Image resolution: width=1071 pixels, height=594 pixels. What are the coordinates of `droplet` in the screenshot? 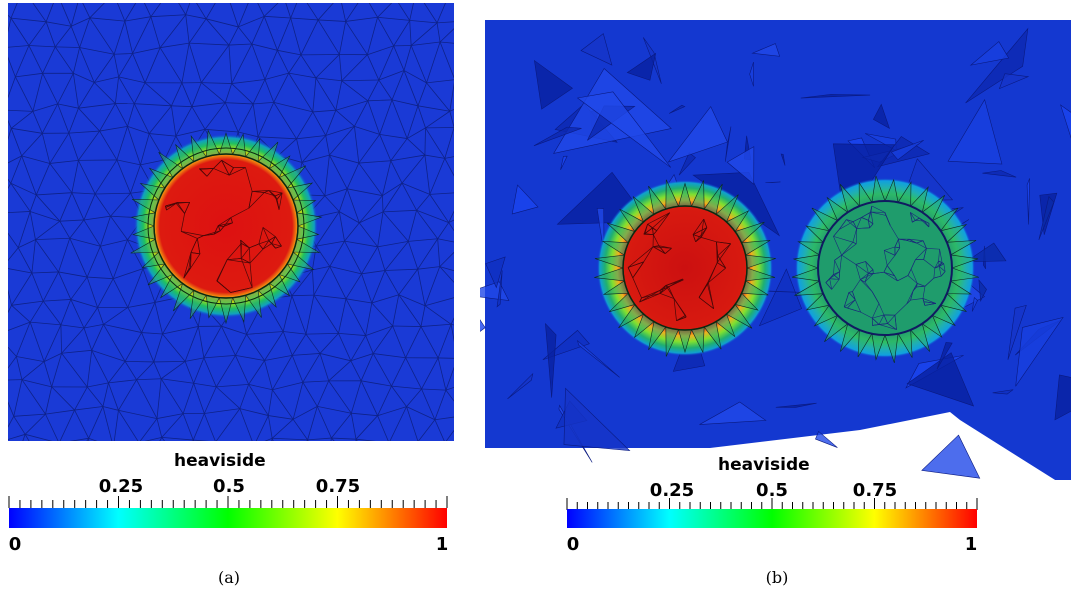 It's located at (226, 226).